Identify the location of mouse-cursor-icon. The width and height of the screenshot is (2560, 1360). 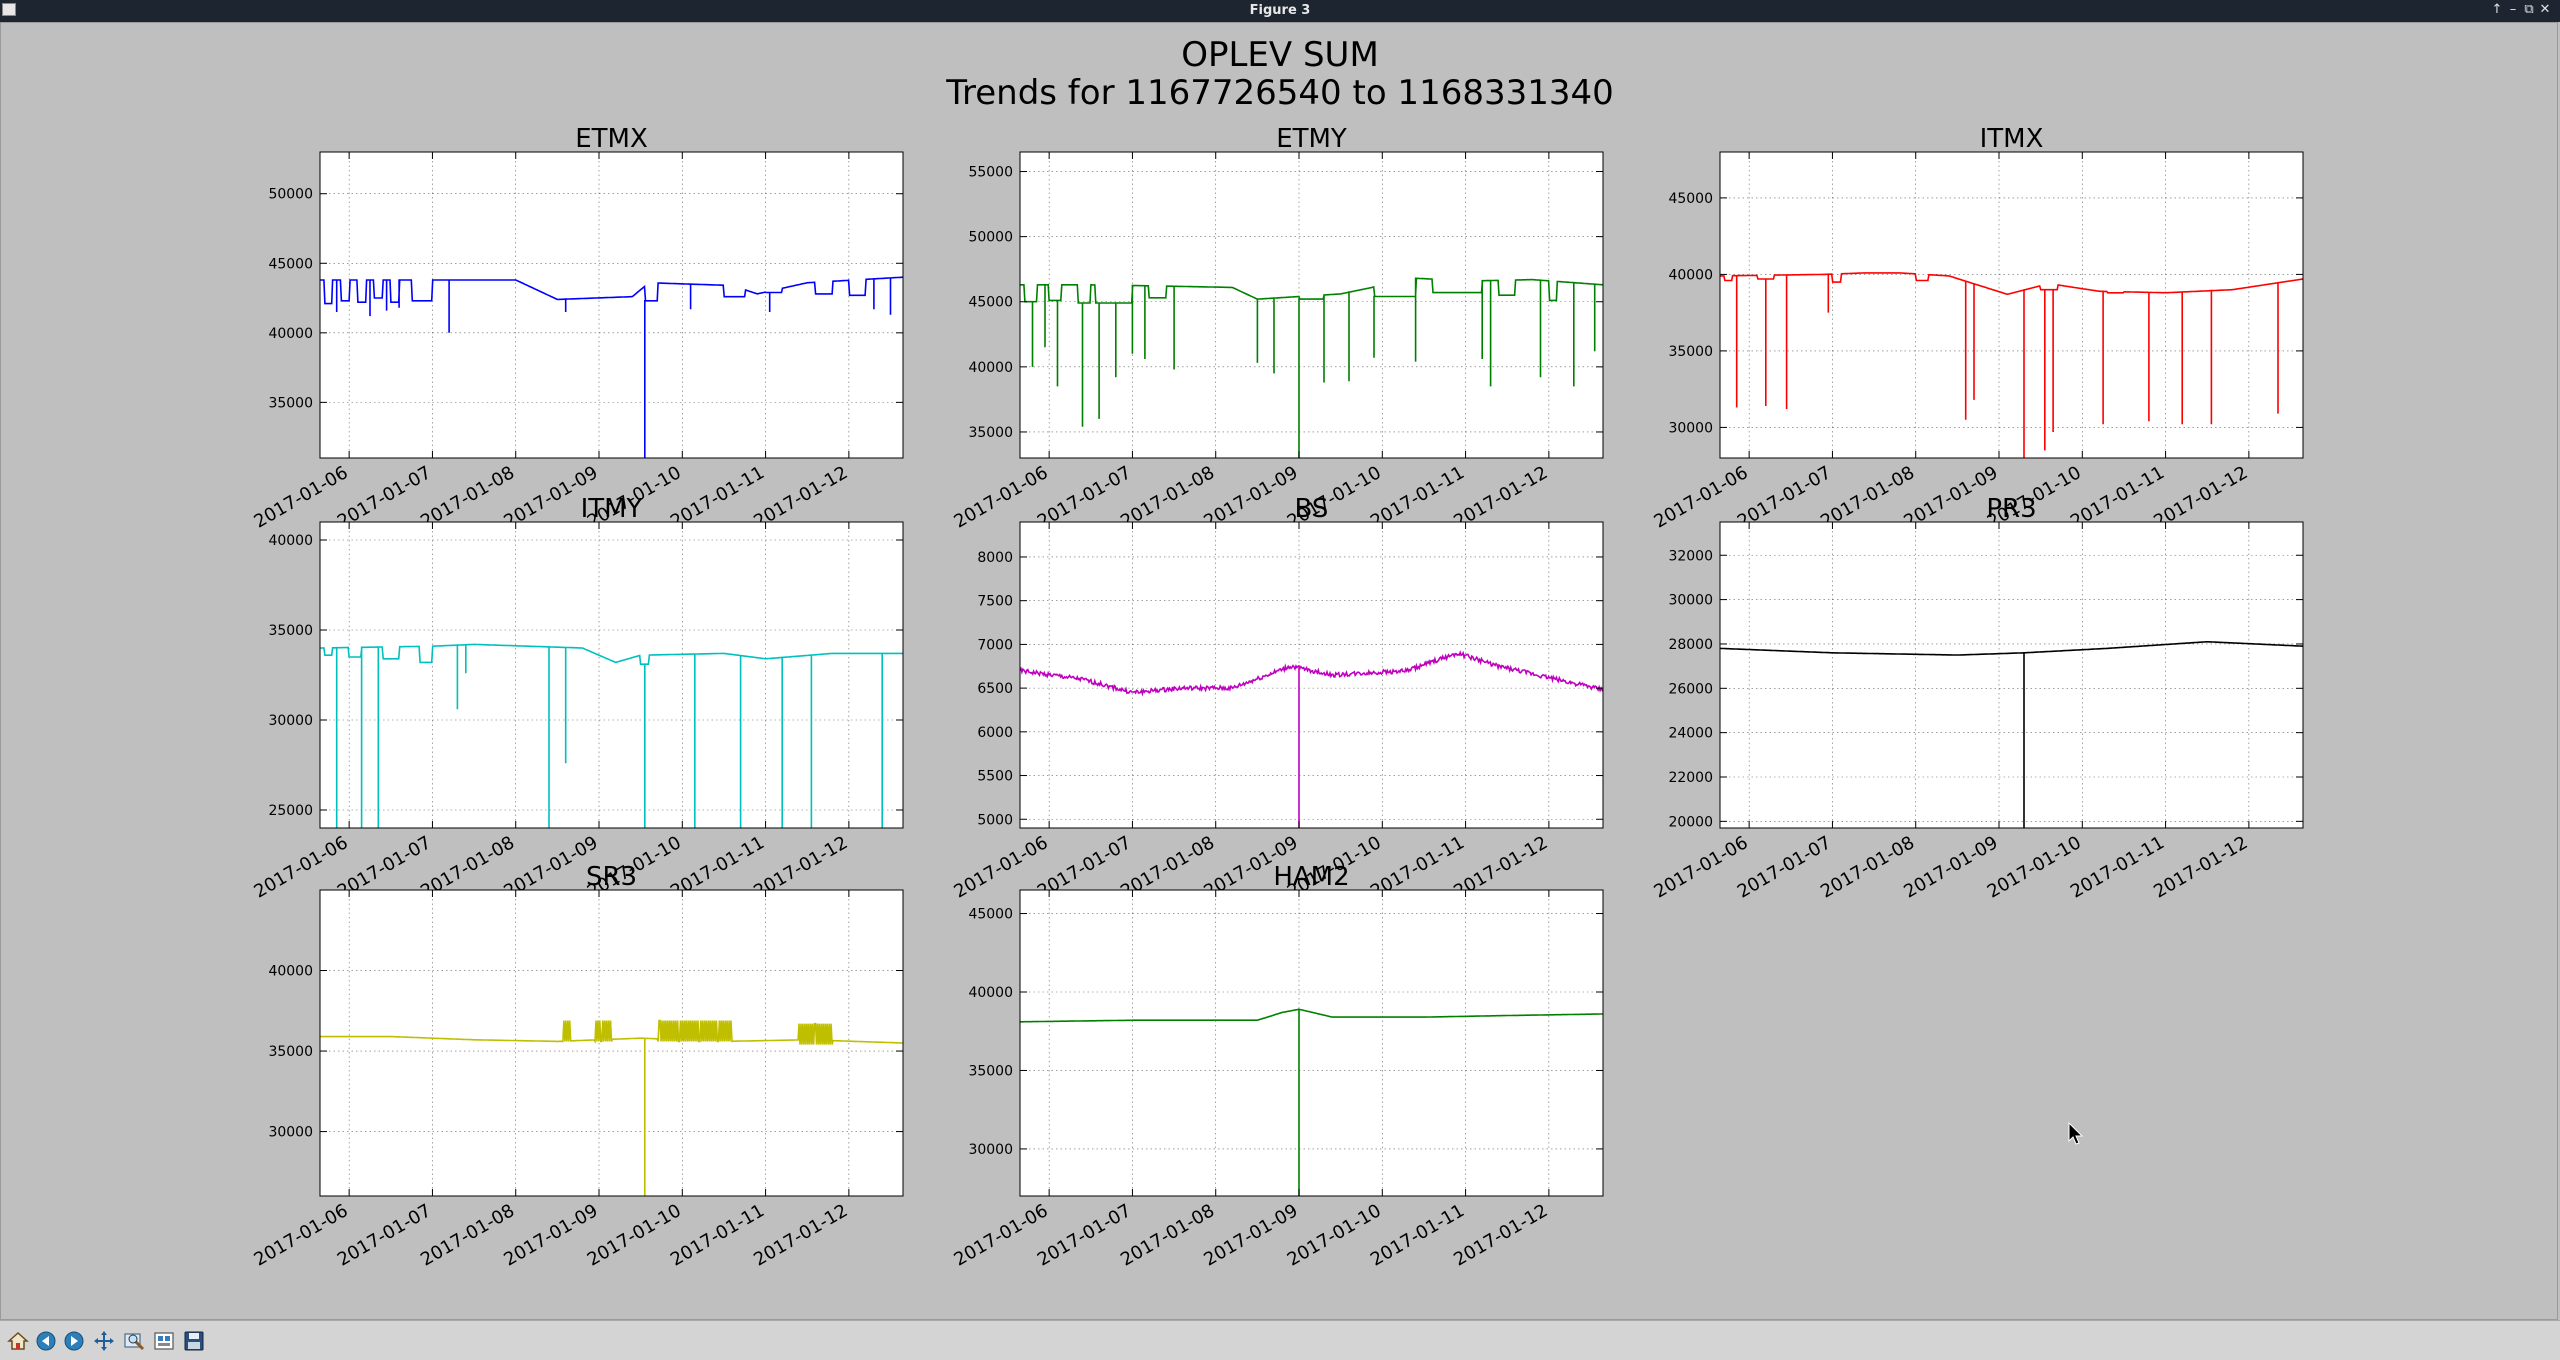
(2076, 1133).